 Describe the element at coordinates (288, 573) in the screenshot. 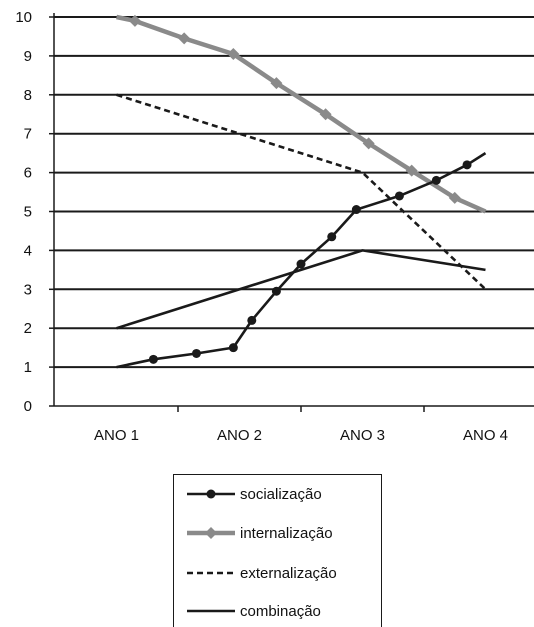

I see `legend-label: externalização` at that location.